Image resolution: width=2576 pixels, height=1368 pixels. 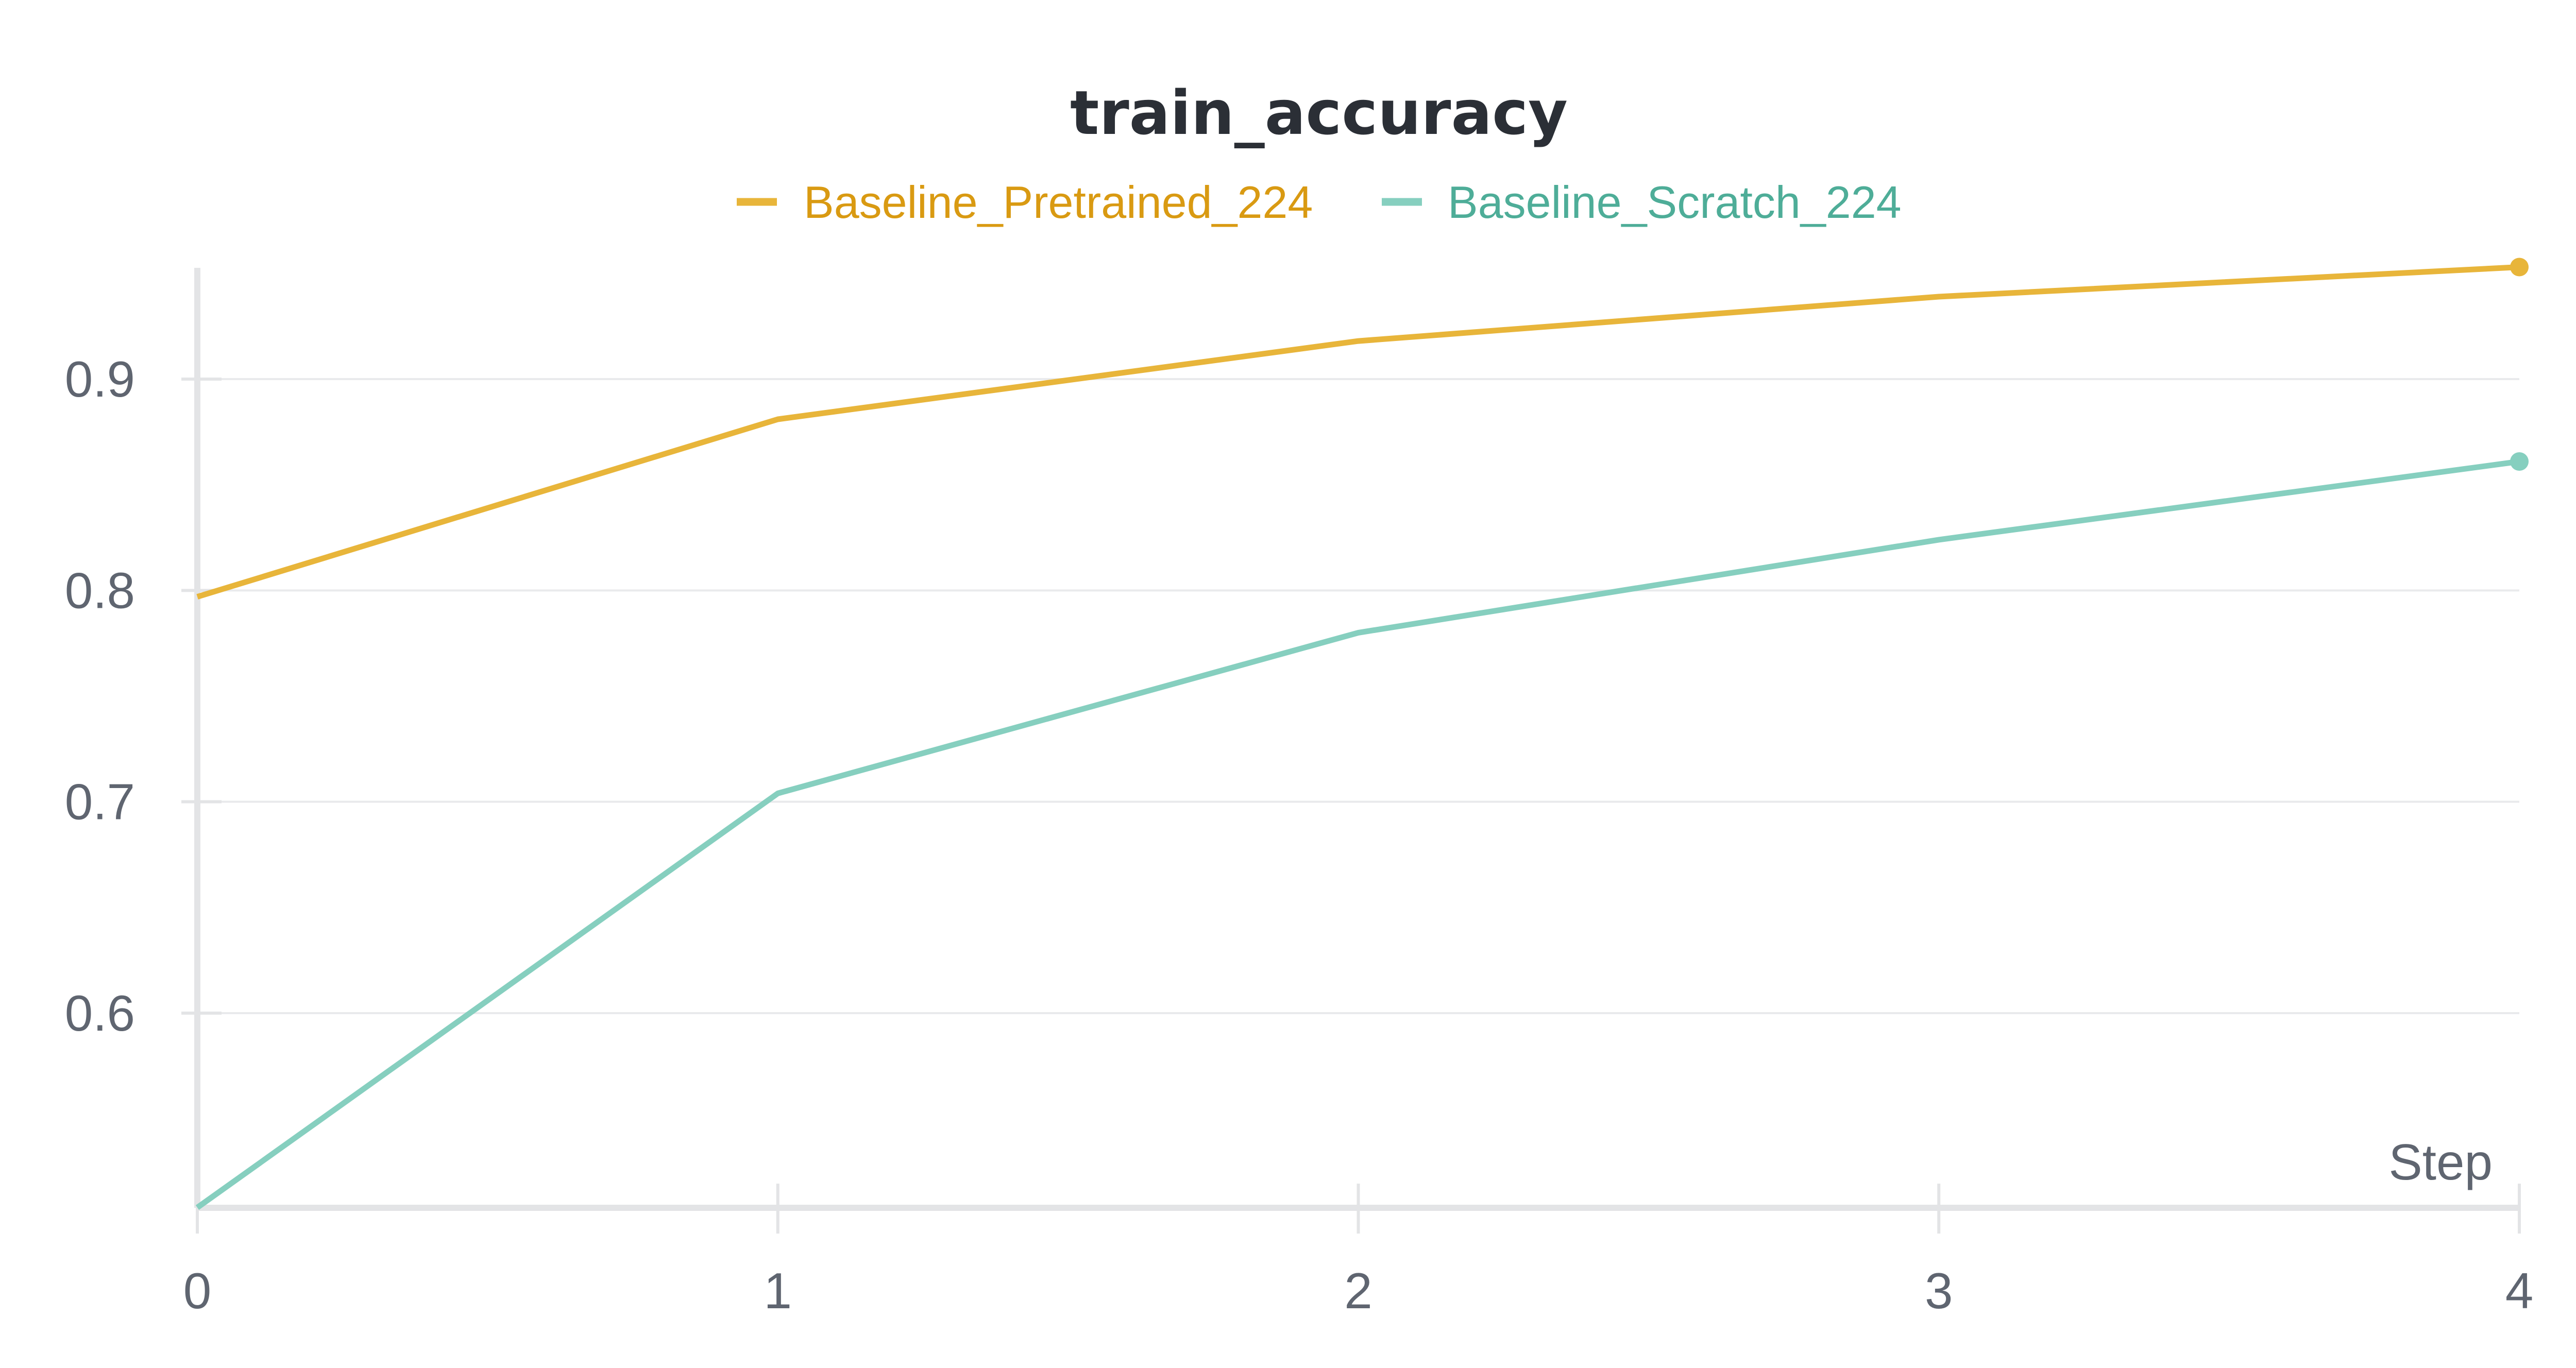 I want to click on x-tick-label: 3, so click(x=1939, y=1290).